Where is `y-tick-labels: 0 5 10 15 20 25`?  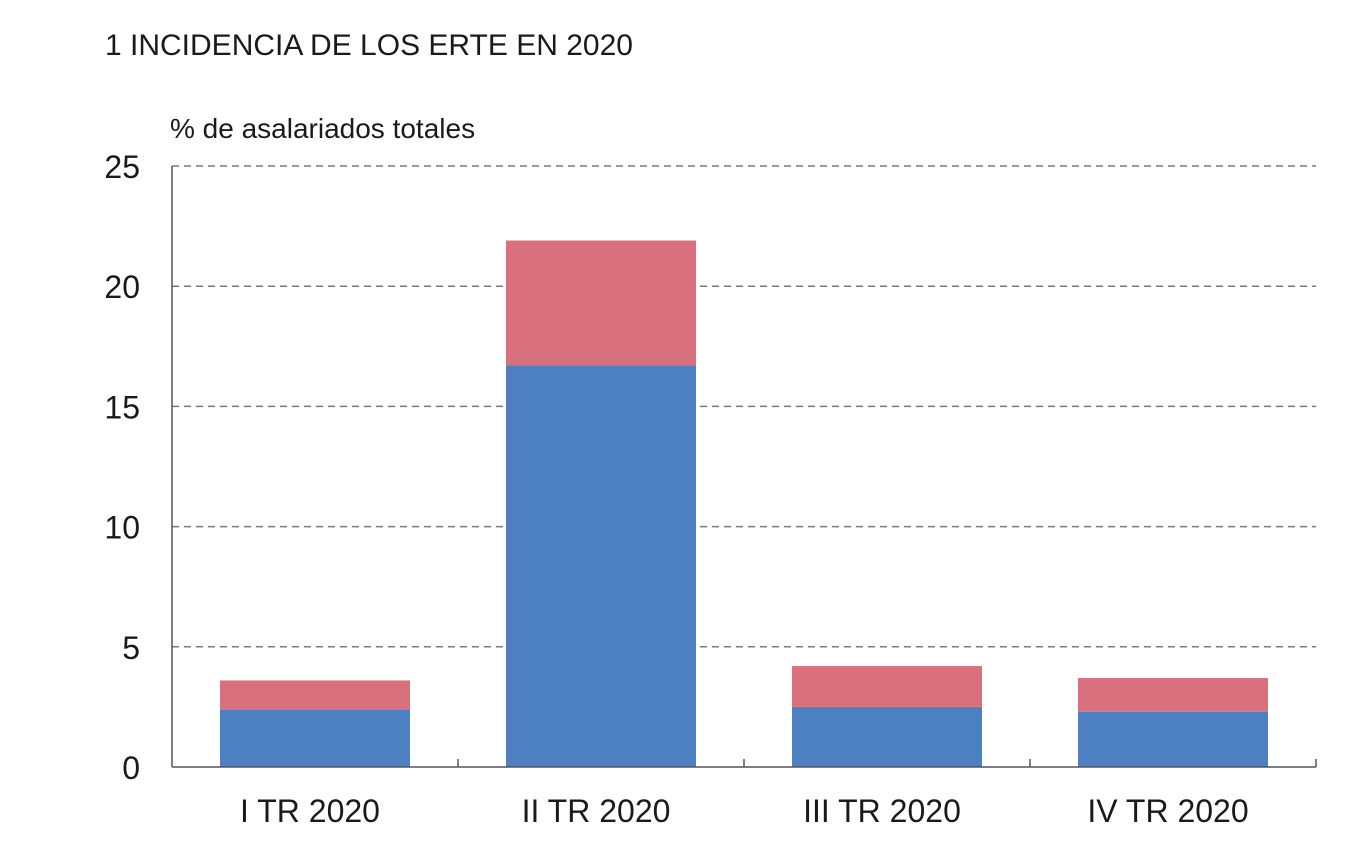
y-tick-labels: 0 5 10 15 20 25 is located at coordinates (122, 467).